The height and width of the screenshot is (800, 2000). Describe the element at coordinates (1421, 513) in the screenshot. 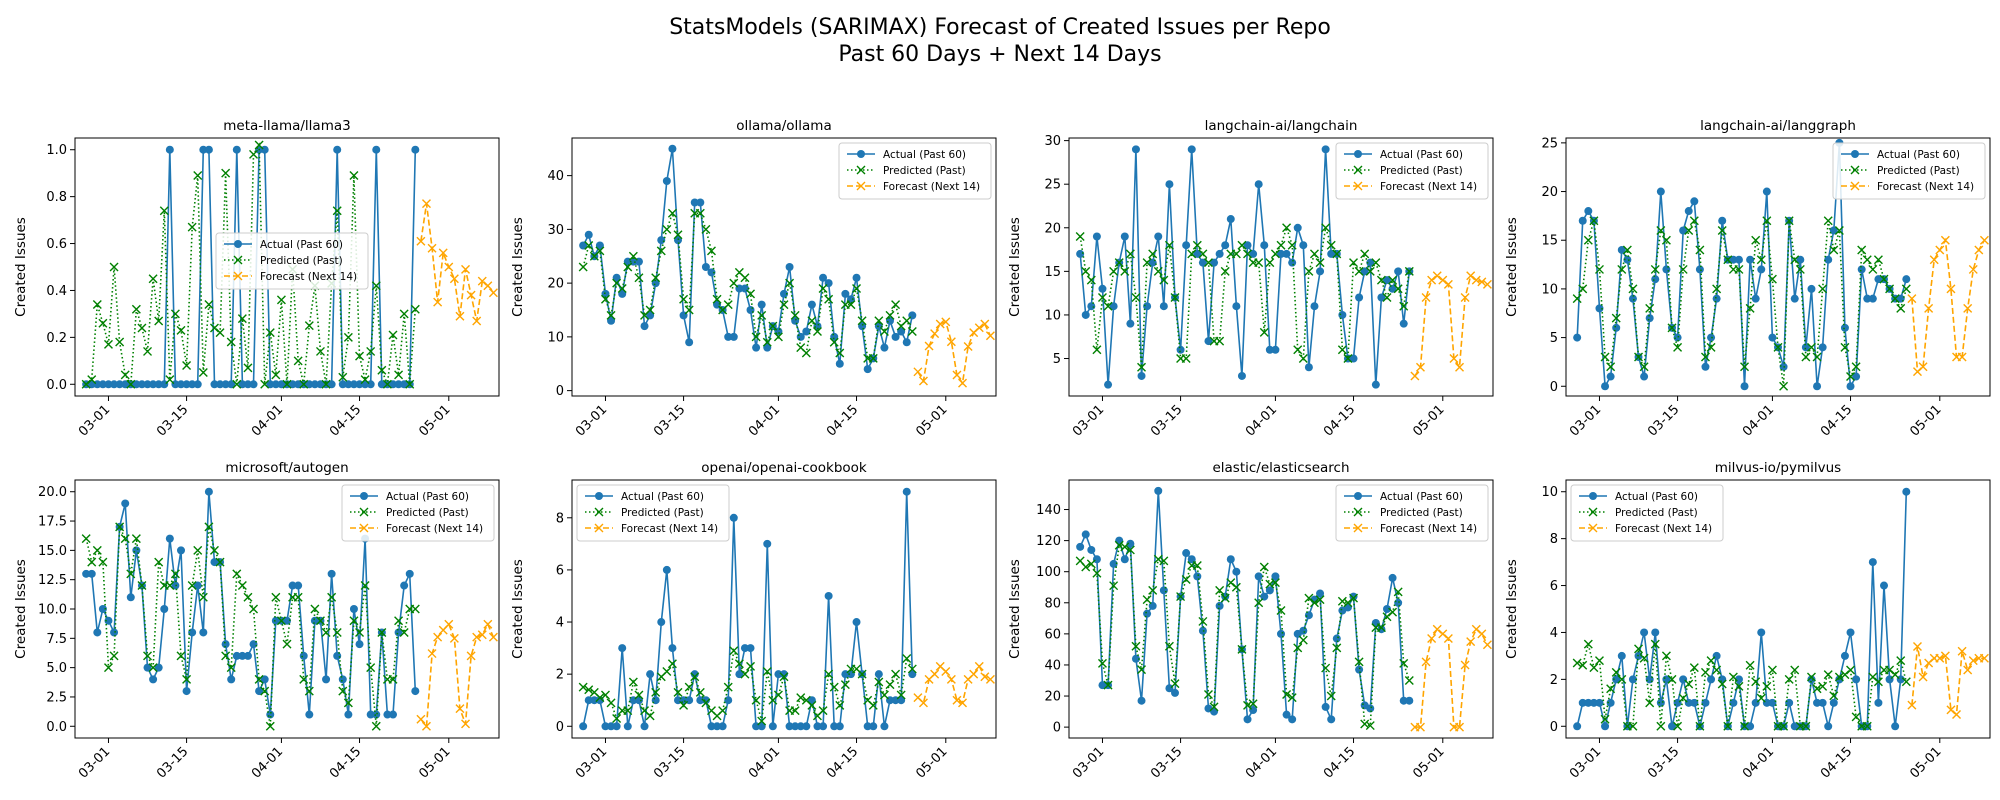

I see `legend-label: Predicted (Past)` at that location.